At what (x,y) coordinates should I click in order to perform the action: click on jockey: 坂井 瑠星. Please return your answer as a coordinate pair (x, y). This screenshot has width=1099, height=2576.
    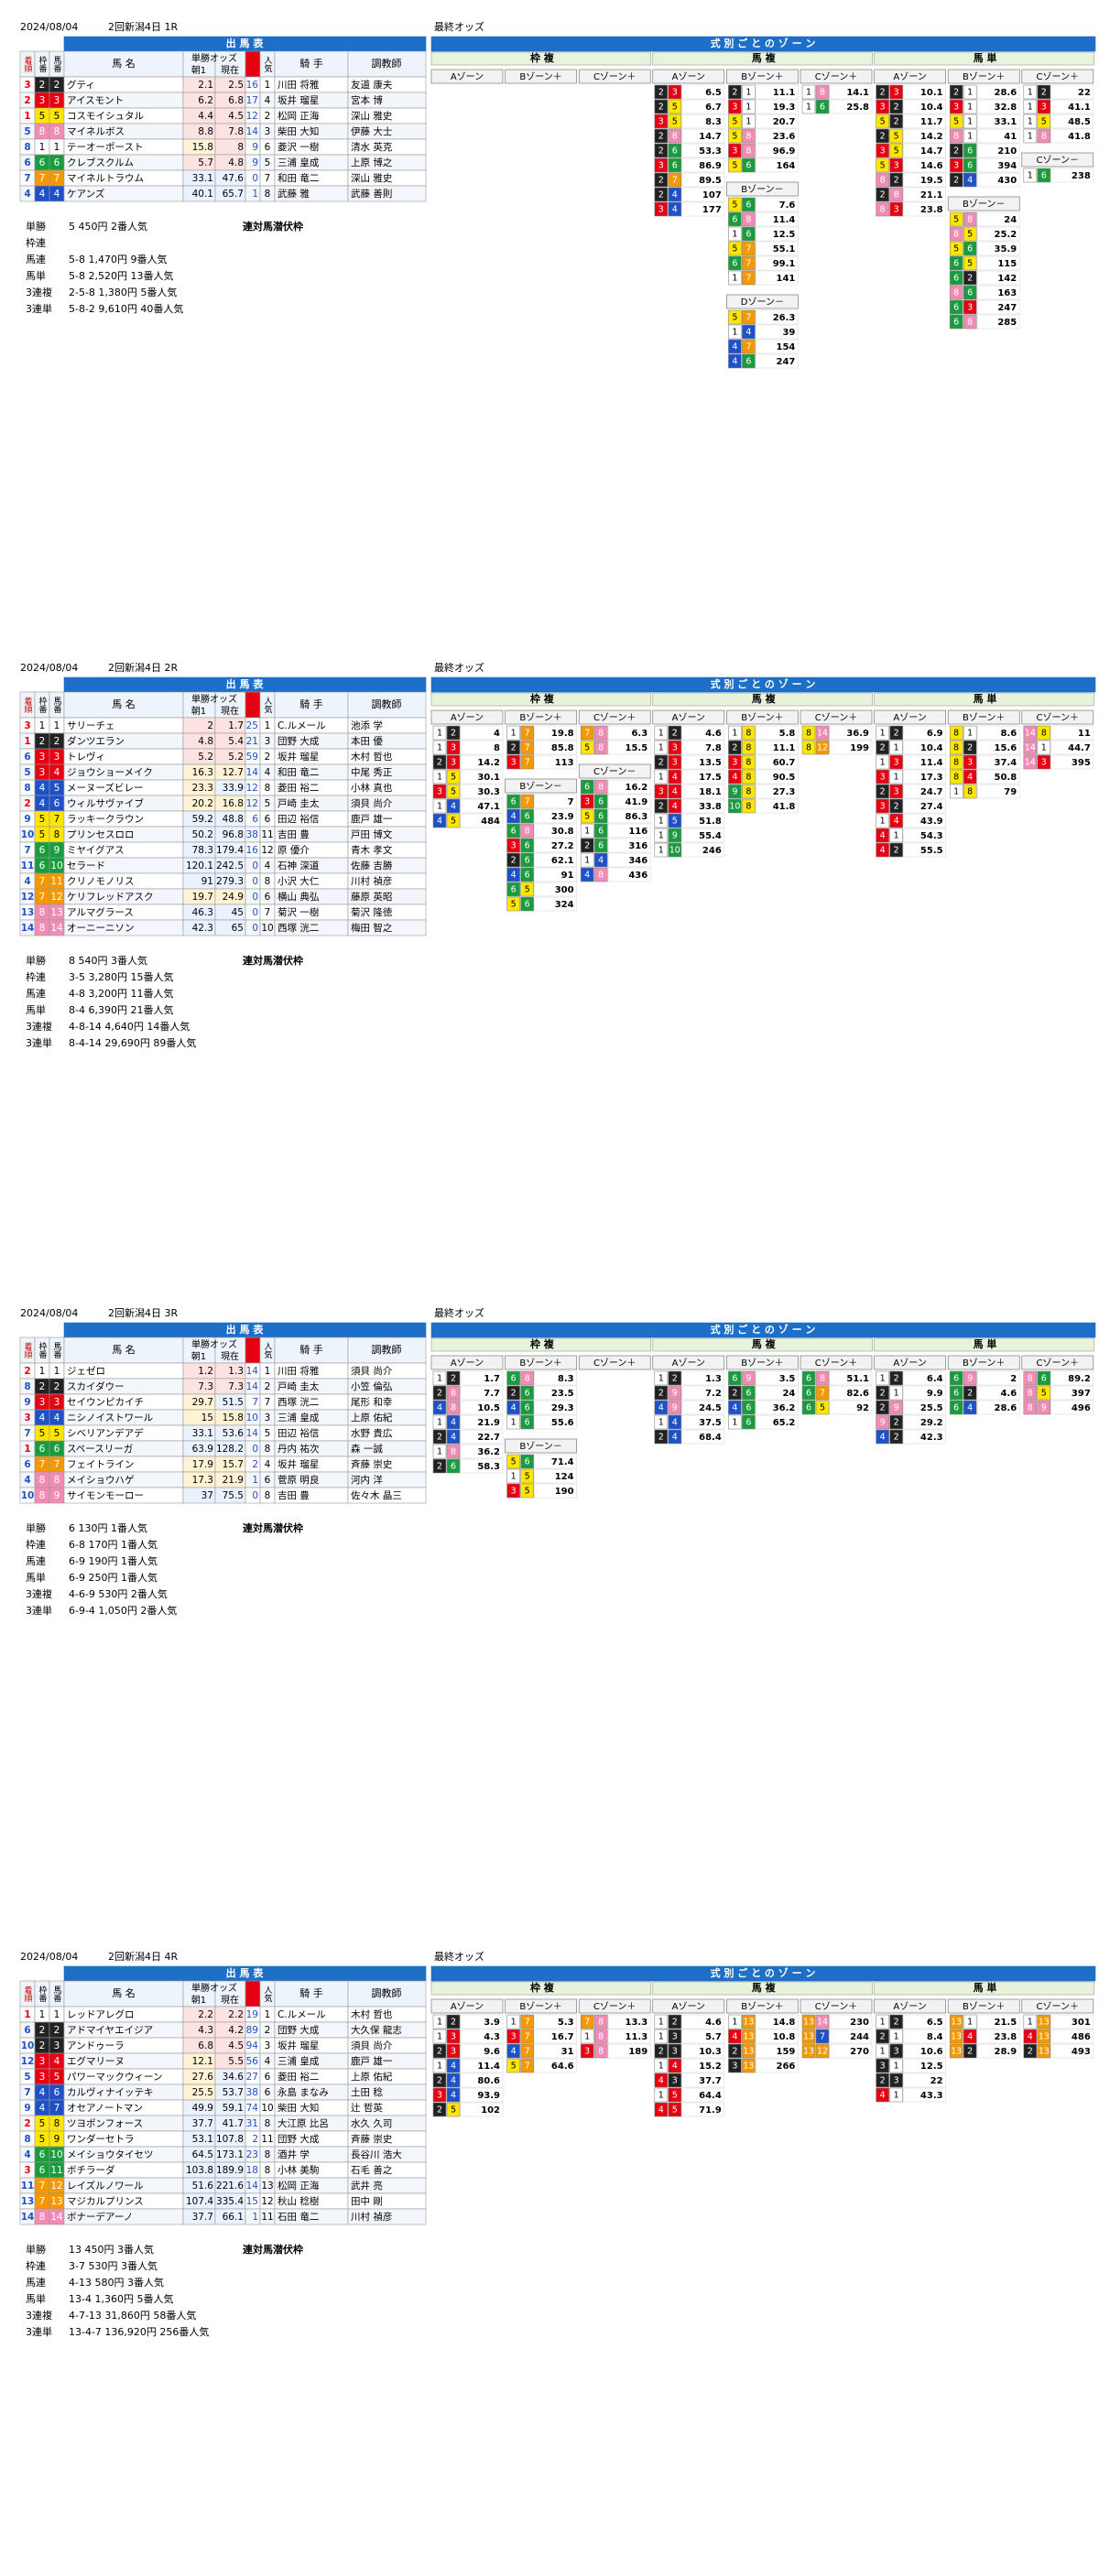
    Looking at the image, I should click on (298, 100).